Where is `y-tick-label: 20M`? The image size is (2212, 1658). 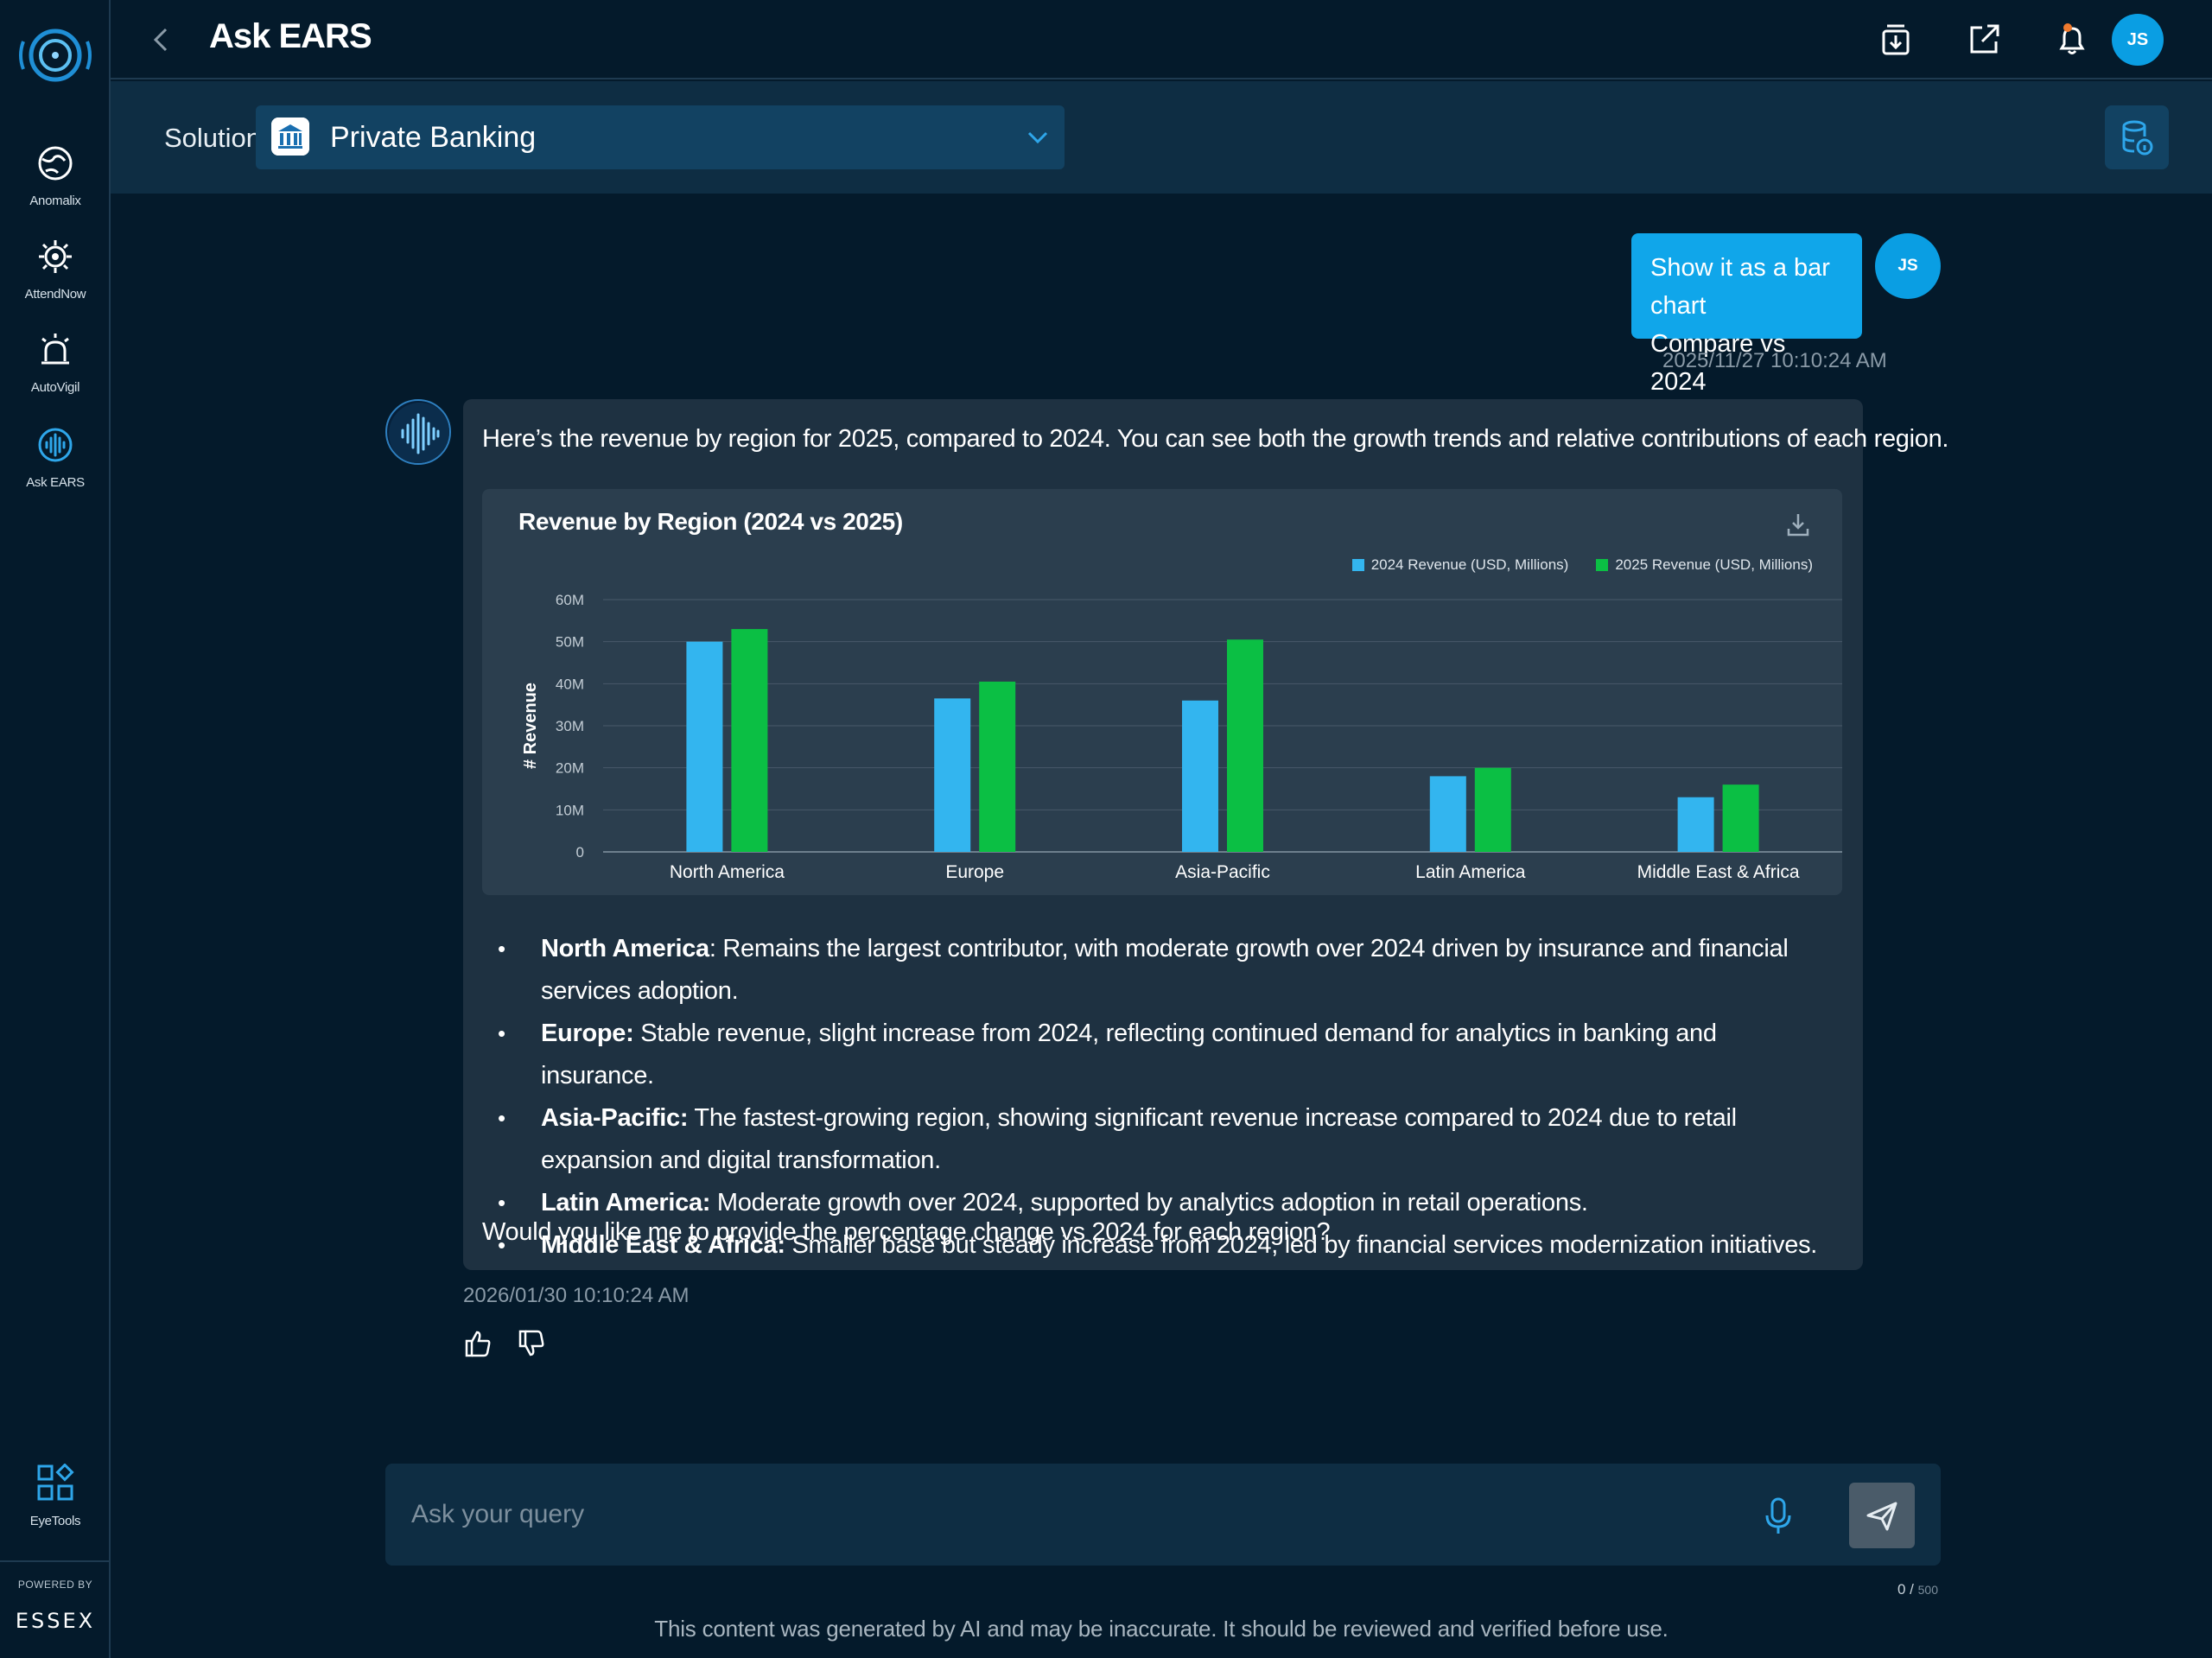
y-tick-label: 20M is located at coordinates (570, 768).